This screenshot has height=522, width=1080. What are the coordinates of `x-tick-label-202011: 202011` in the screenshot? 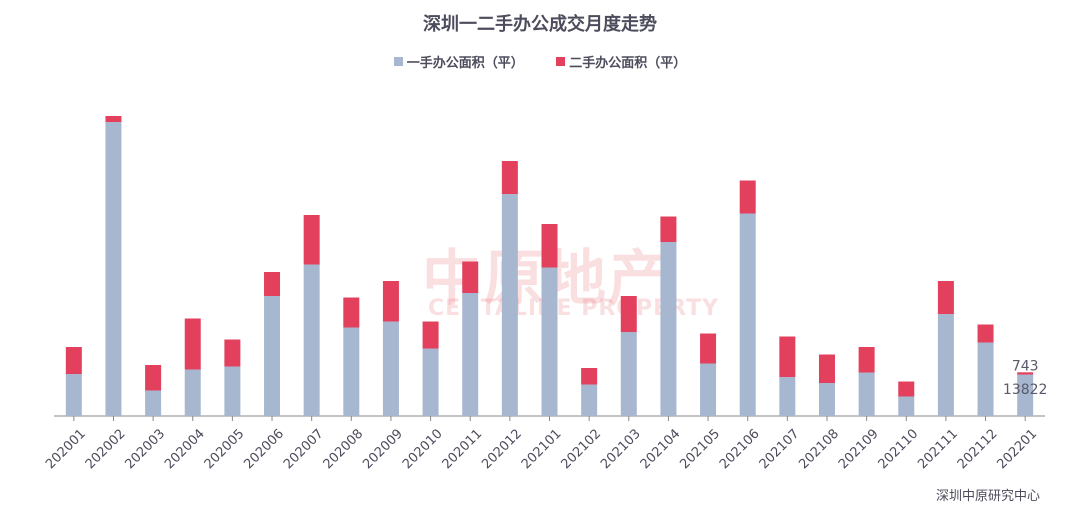 It's located at (463, 449).